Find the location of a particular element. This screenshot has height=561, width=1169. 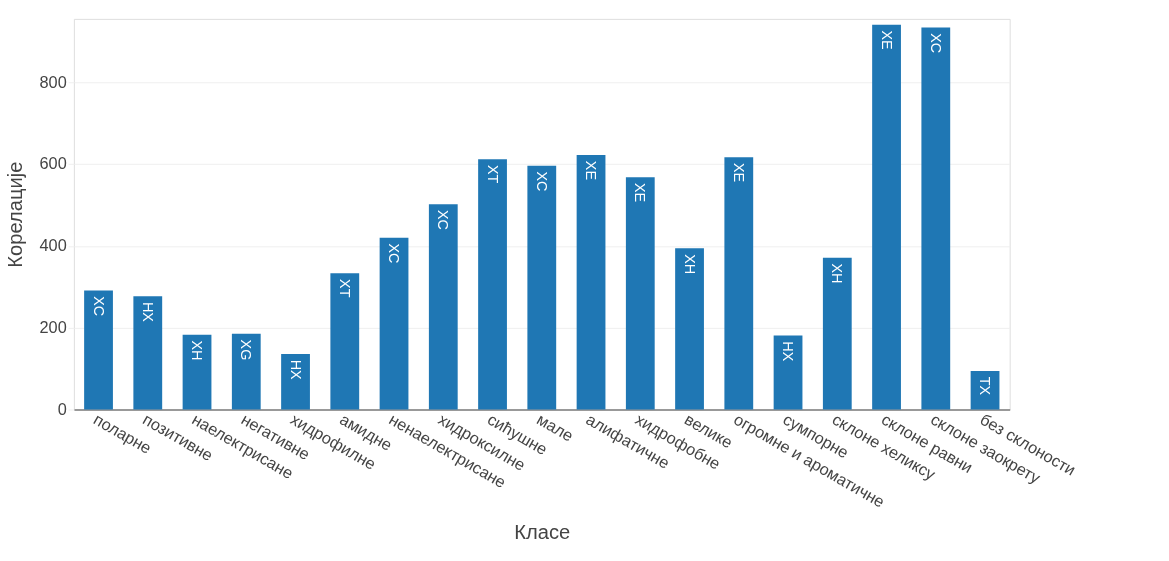

data-label: XG is located at coordinates (246, 350).